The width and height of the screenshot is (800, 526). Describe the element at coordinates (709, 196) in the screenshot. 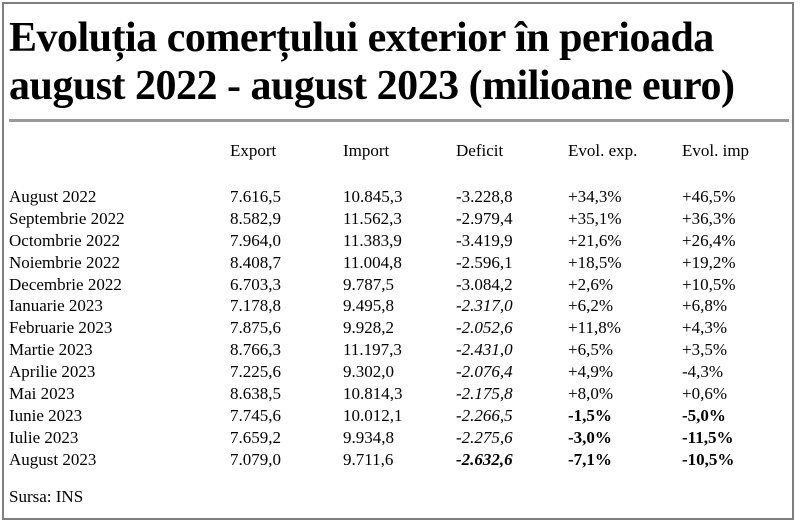

I see `cell-evol-imp: +46,5%` at that location.